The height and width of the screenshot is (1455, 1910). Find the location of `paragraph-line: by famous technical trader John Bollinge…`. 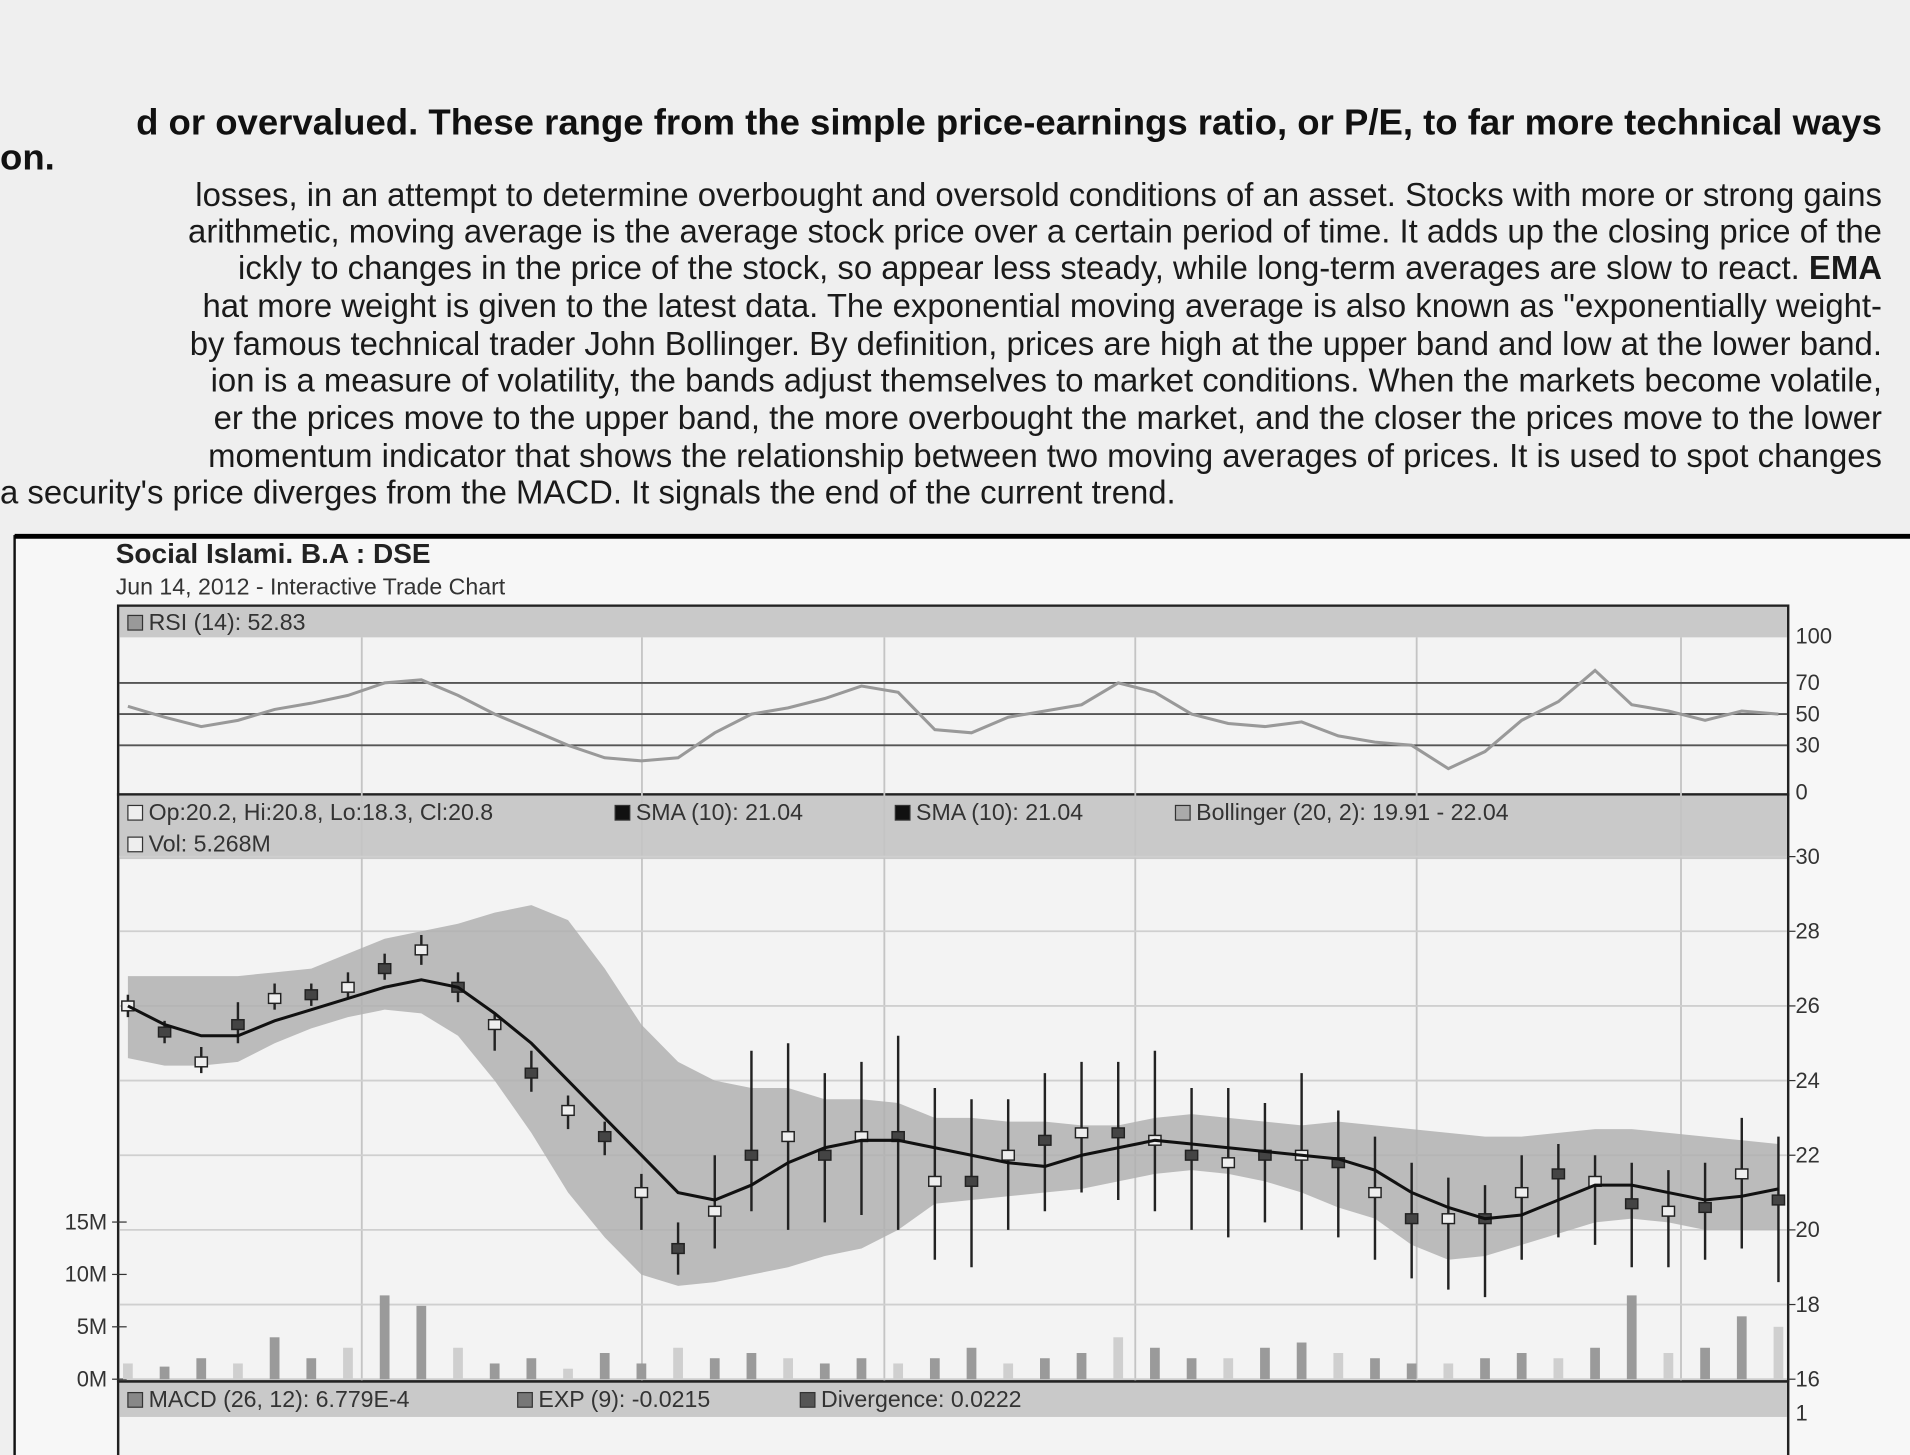

paragraph-line: by famous technical trader John Bollinge… is located at coordinates (1036, 343).